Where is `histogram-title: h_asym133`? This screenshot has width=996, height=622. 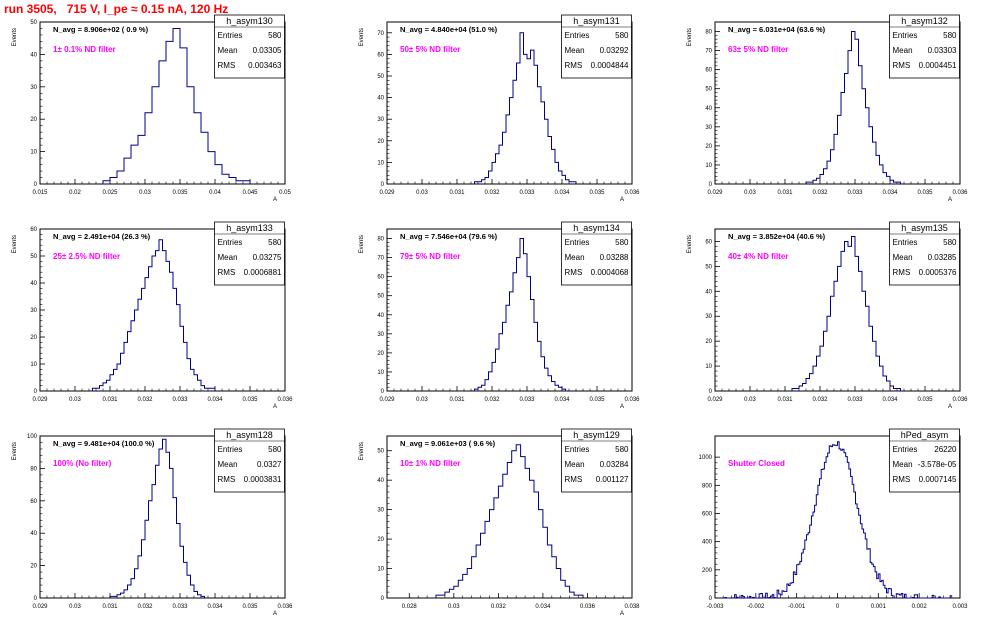
histogram-title: h_asym133 is located at coordinates (249, 228).